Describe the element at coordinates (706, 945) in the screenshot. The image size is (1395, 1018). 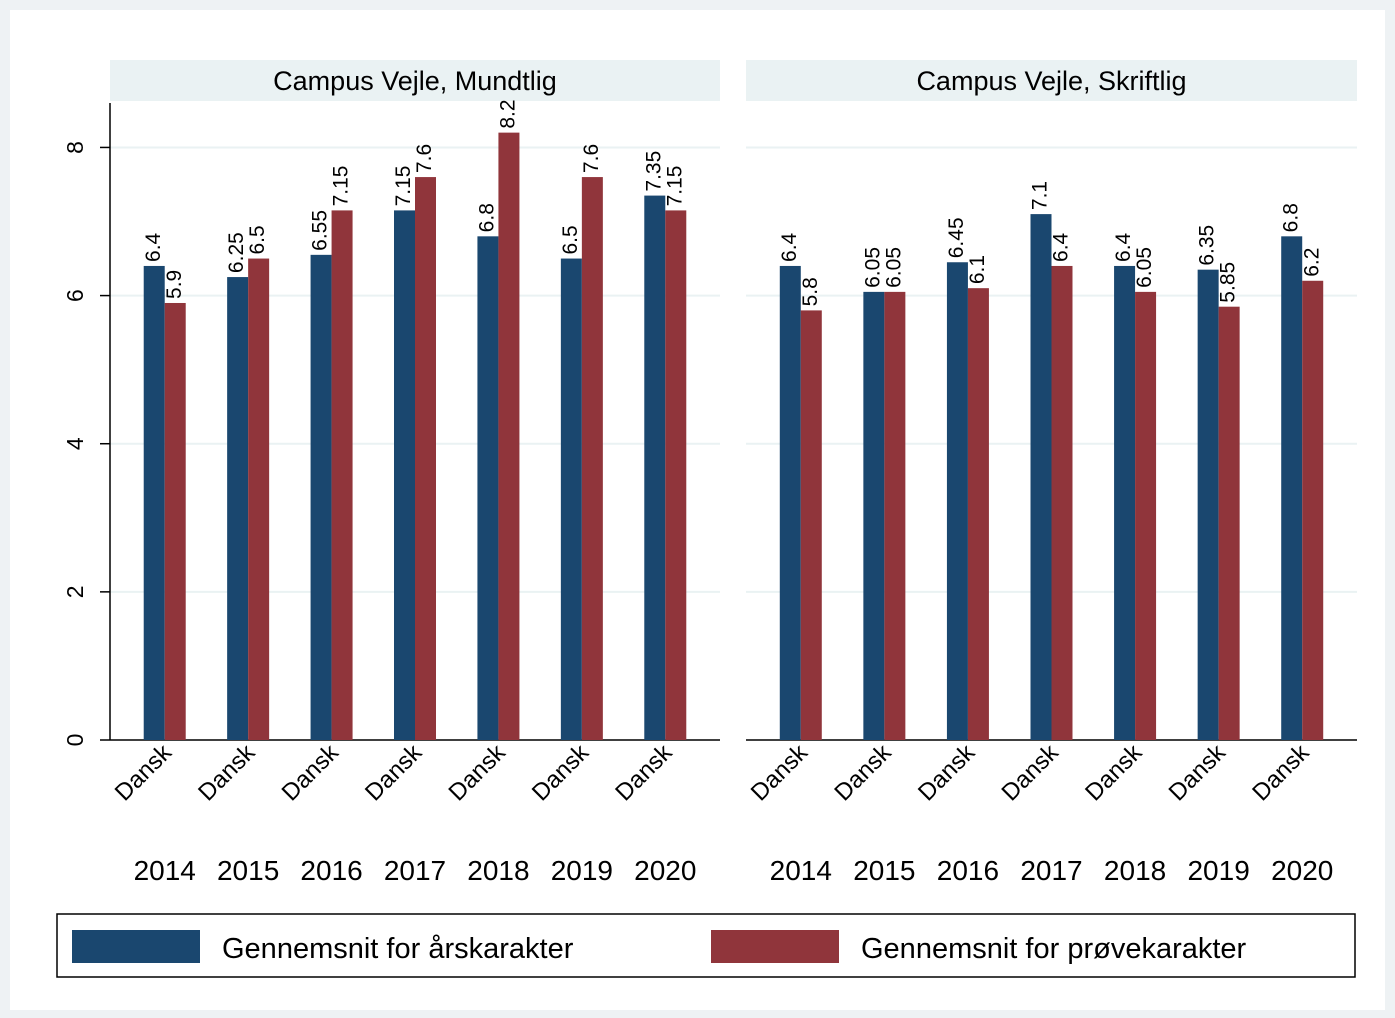
I see `legend-box` at that location.